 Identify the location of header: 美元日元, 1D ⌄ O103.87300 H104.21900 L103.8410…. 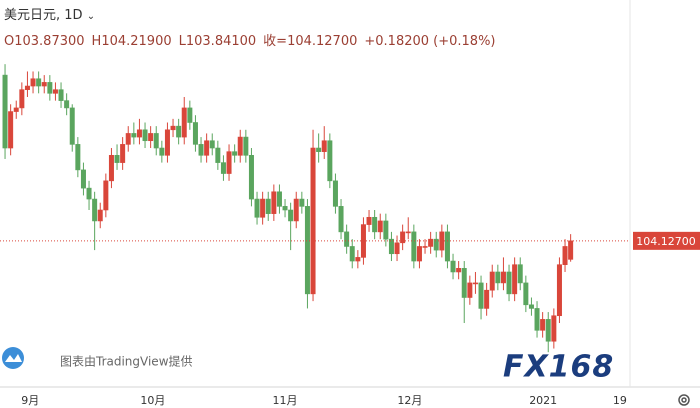
(253, 26).